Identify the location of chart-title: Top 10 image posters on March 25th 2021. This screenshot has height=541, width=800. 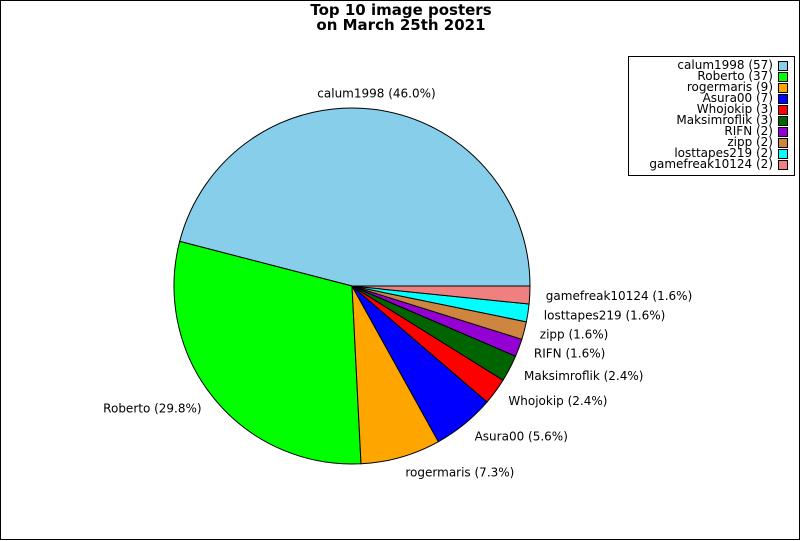
(400, 18).